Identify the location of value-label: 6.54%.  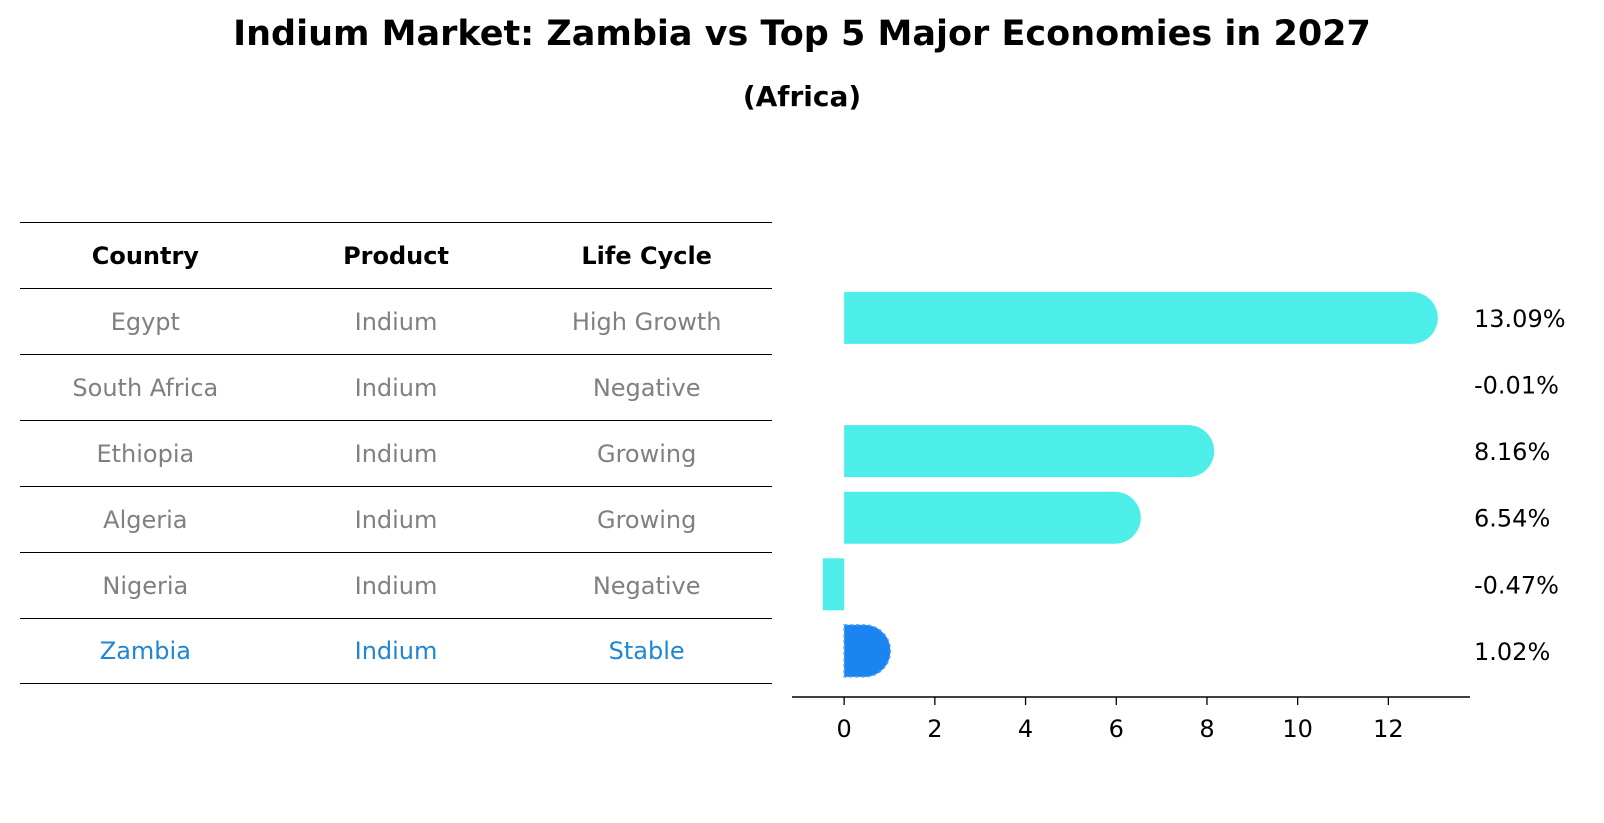
(1512, 519).